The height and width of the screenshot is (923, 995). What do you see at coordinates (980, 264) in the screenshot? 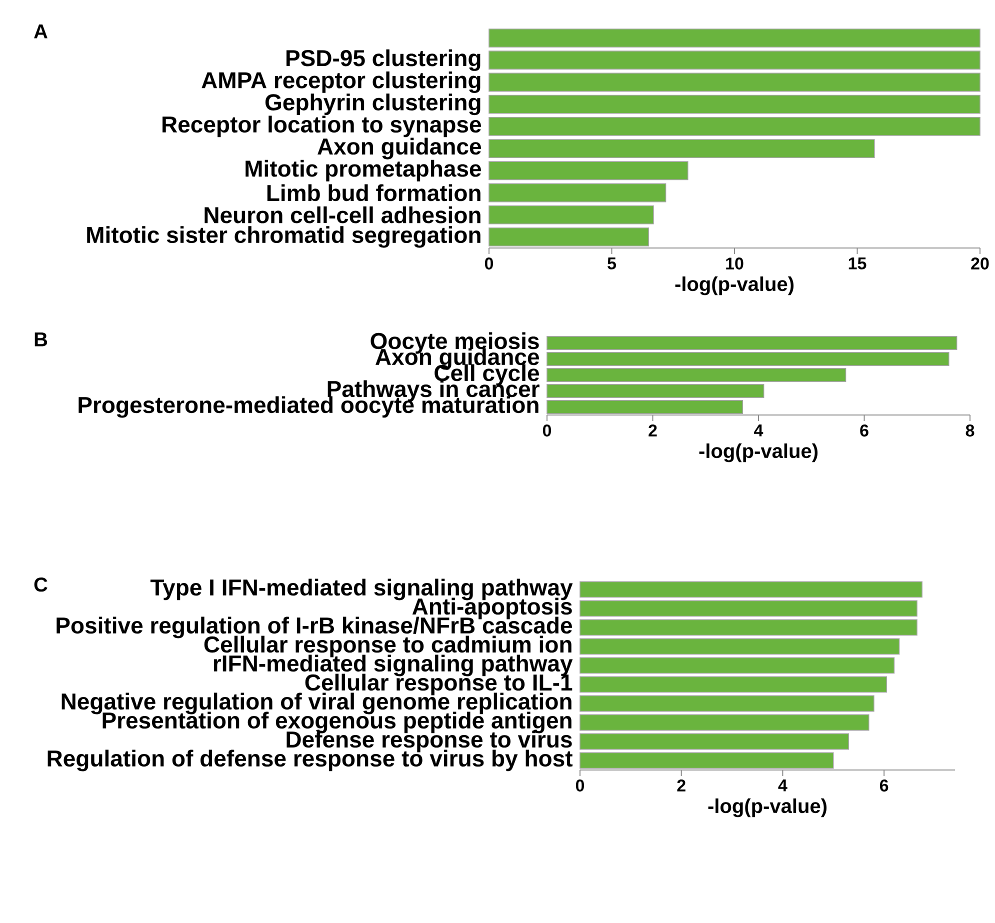
I see `x-tick-label: 20` at bounding box center [980, 264].